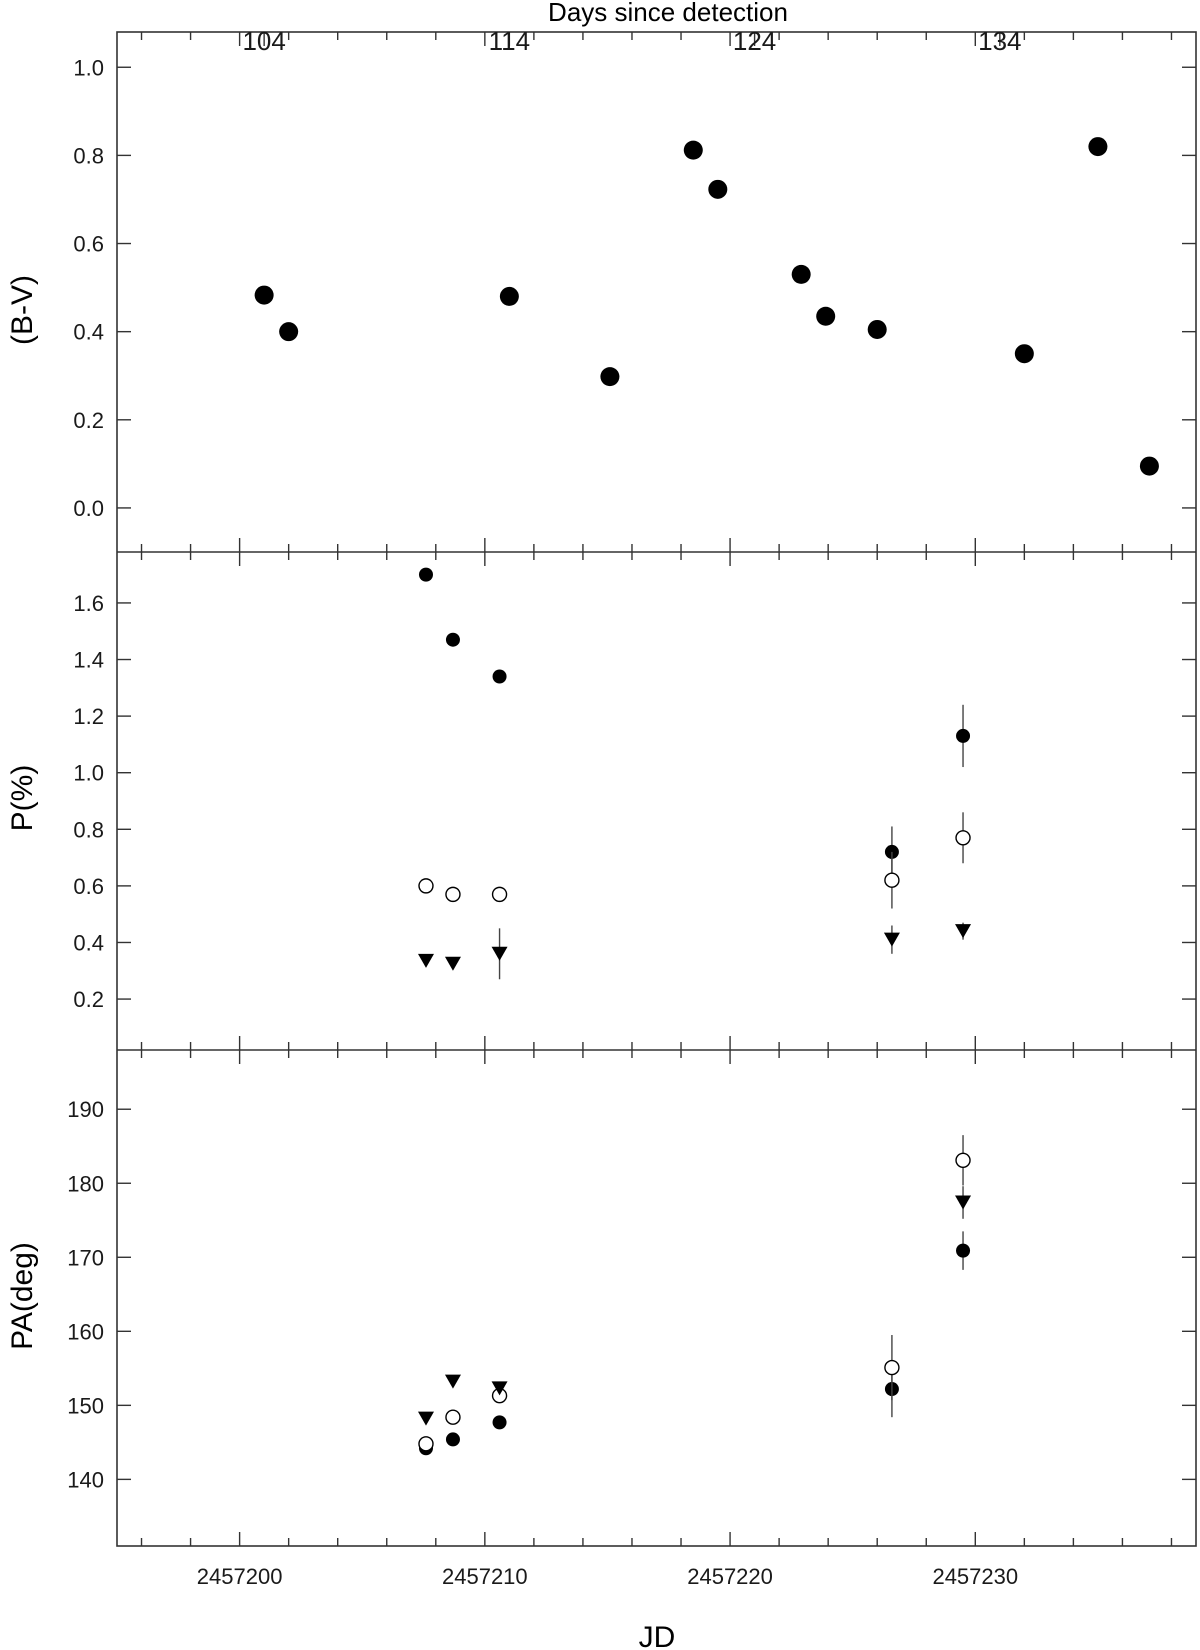 Image resolution: width=1200 pixels, height=1650 pixels. I want to click on y-tick-label: 140, so click(85, 1479).